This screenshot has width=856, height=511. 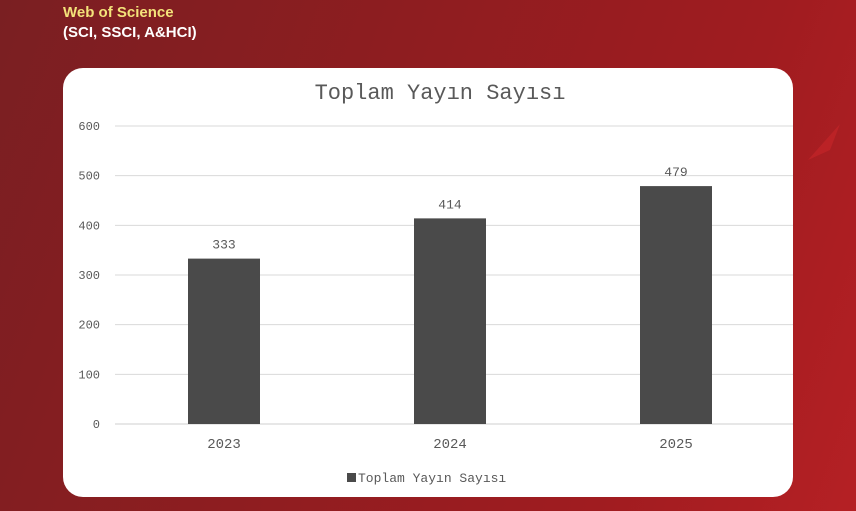 I want to click on y-tick-label: 200, so click(x=89, y=326).